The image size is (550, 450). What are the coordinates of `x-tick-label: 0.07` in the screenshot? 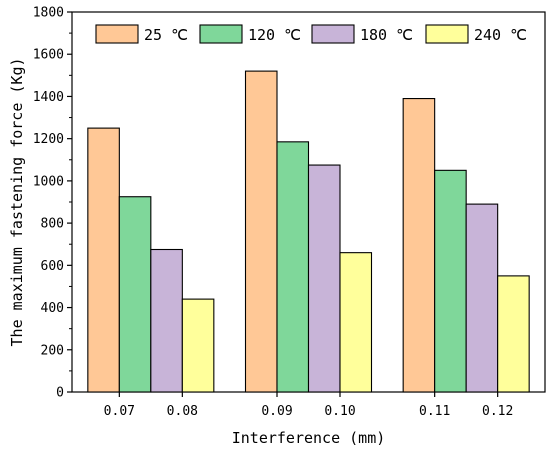 It's located at (119, 411).